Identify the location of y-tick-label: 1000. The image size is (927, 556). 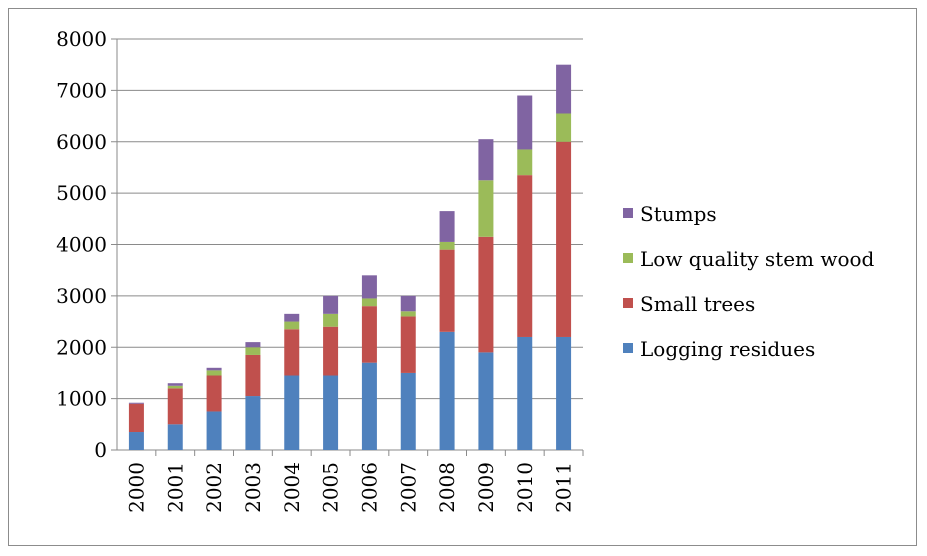
(81, 399).